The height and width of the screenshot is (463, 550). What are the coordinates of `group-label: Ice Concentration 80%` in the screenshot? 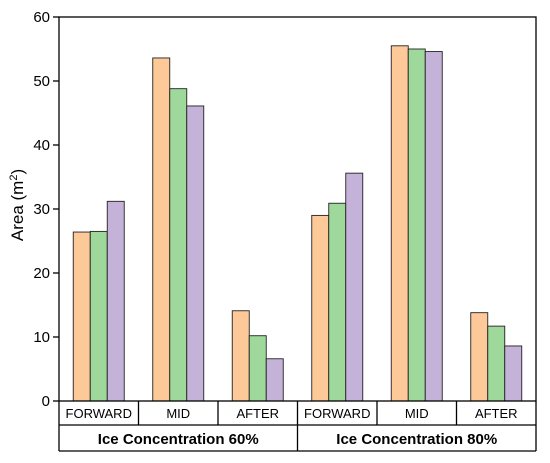 It's located at (416, 439).